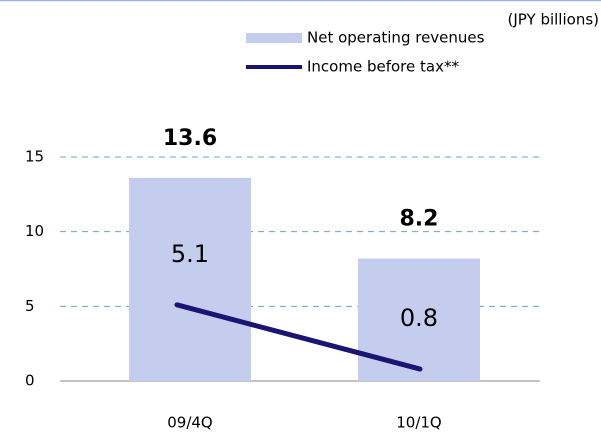  I want to click on x-tick-label: 10/1Q, so click(419, 423).